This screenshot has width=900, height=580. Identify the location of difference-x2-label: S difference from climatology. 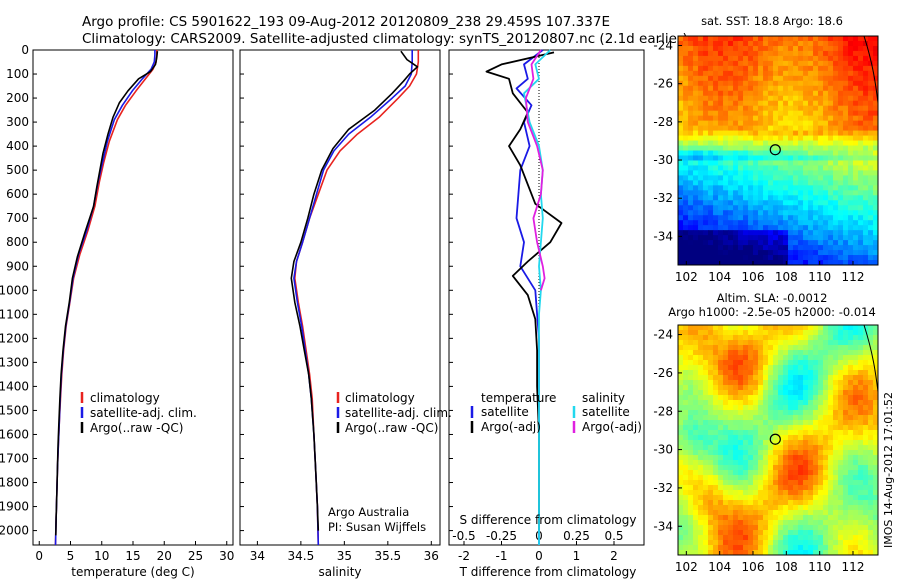
(548, 520).